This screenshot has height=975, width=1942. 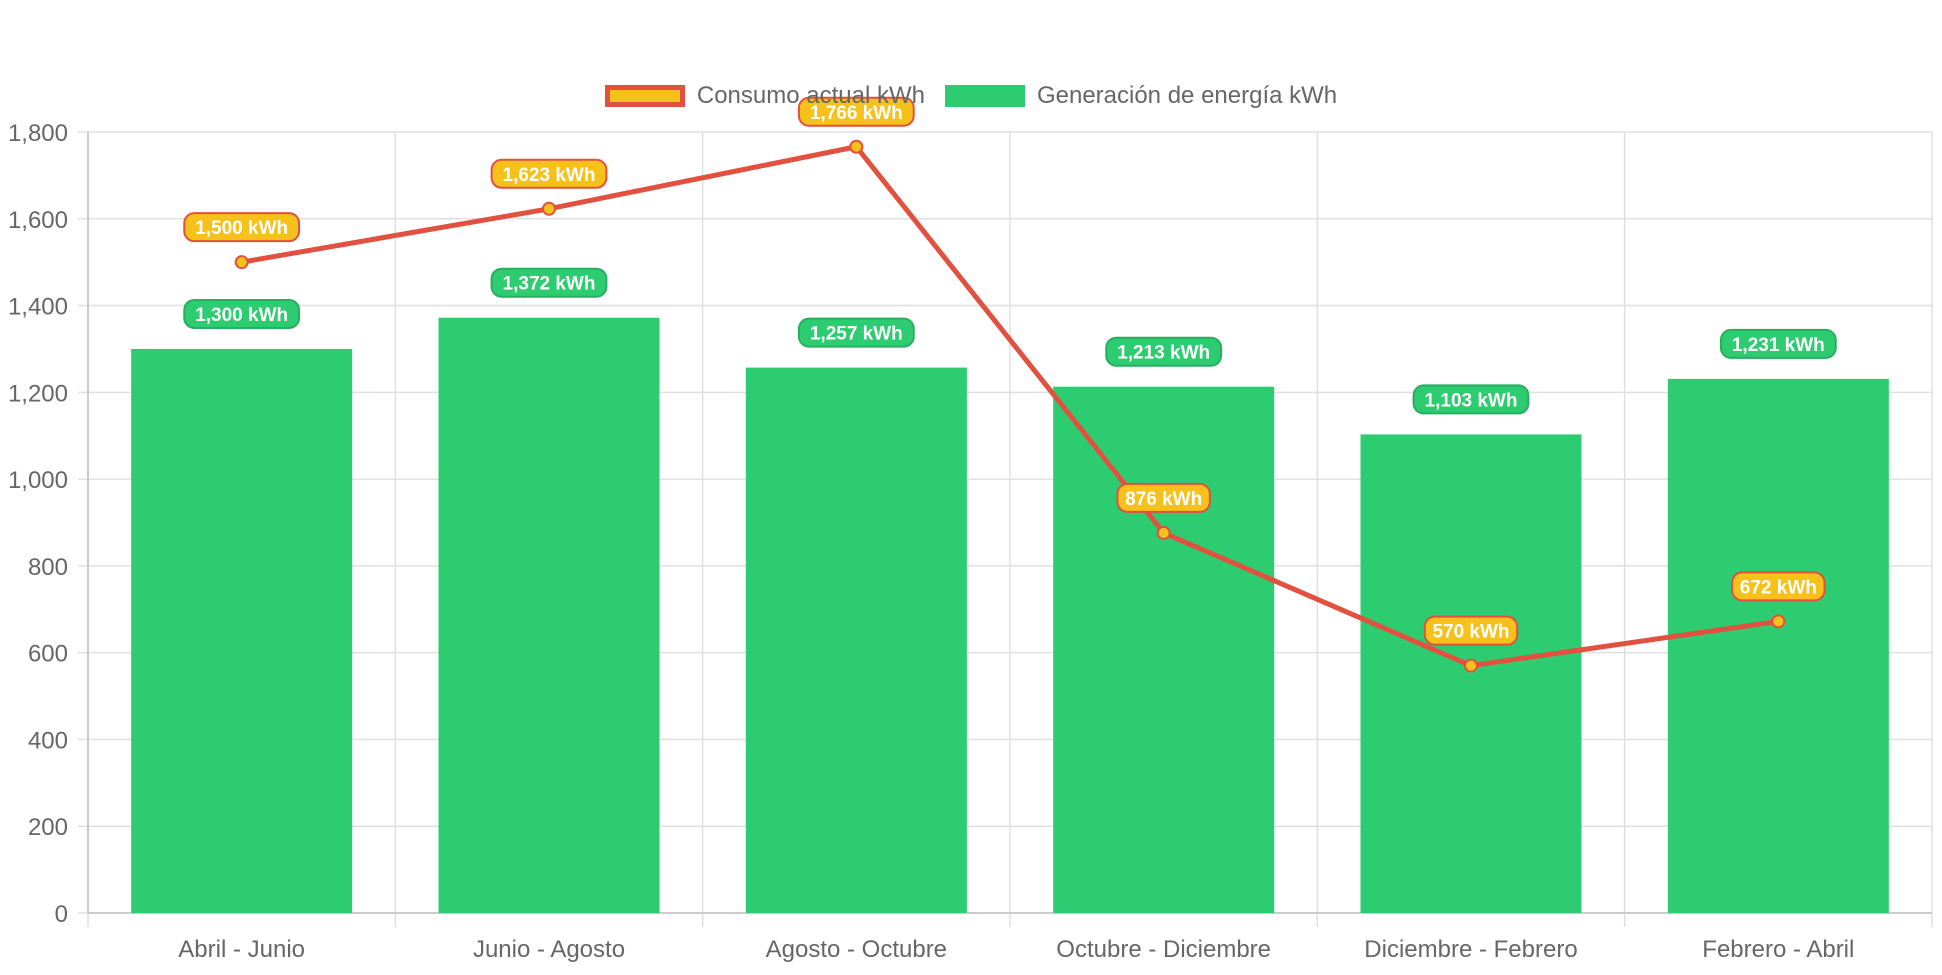 I want to click on y-tick-label: 1,600, so click(x=38, y=220).